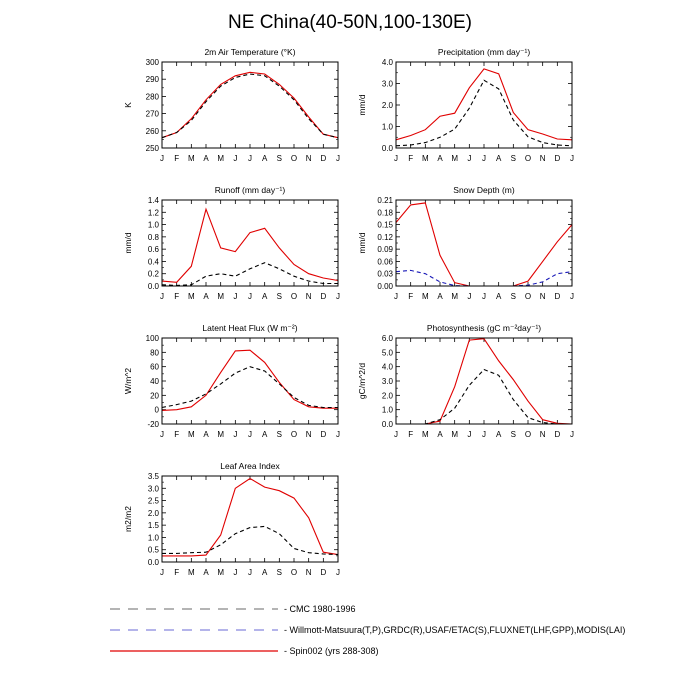 The width and height of the screenshot is (700, 700). Describe the element at coordinates (153, 424) in the screenshot. I see `y-tick-label: -20` at that location.